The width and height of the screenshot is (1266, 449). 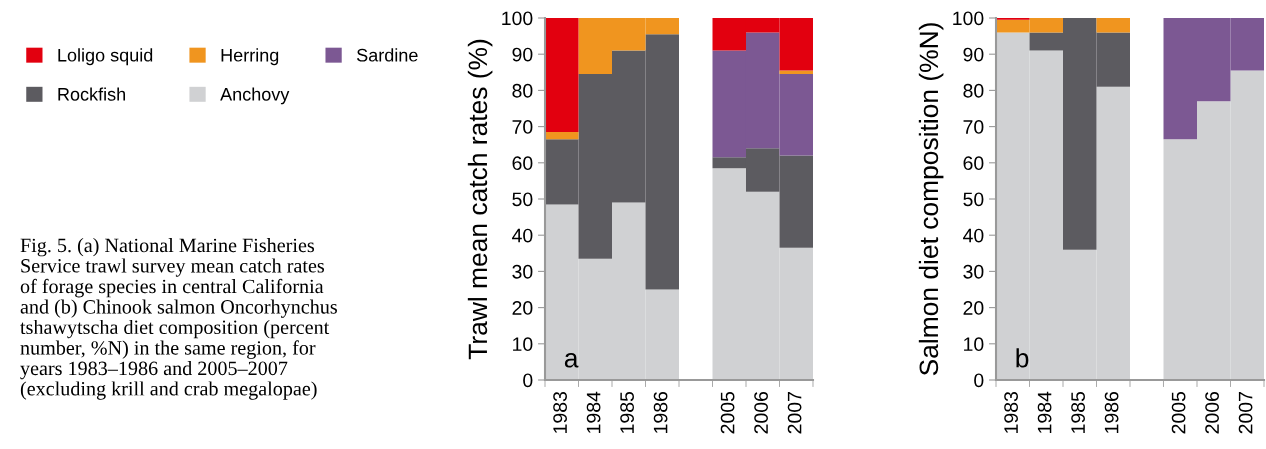 I want to click on legend-label: Rockfish, so click(x=92, y=94).